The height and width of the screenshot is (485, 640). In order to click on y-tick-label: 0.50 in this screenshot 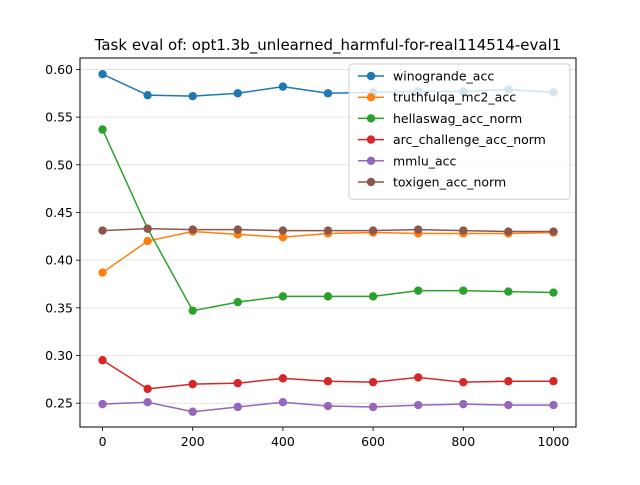, I will do `click(59, 164)`.